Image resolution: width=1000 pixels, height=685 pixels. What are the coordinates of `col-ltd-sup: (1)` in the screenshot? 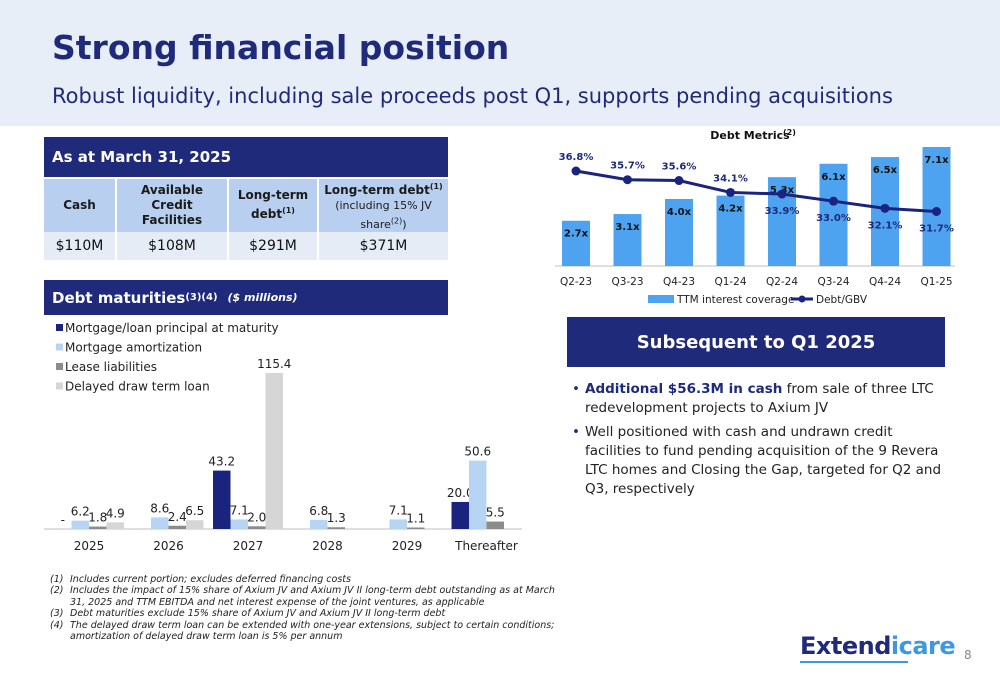 It's located at (288, 211).